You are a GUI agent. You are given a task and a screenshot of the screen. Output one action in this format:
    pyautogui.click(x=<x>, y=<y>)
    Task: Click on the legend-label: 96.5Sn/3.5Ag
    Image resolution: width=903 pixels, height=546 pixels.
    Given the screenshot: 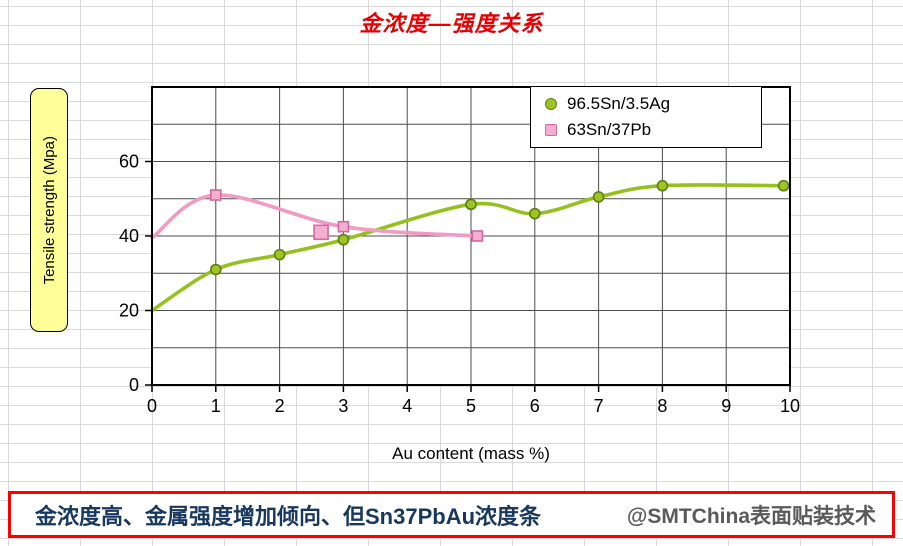 What is the action you would take?
    pyautogui.click(x=619, y=103)
    